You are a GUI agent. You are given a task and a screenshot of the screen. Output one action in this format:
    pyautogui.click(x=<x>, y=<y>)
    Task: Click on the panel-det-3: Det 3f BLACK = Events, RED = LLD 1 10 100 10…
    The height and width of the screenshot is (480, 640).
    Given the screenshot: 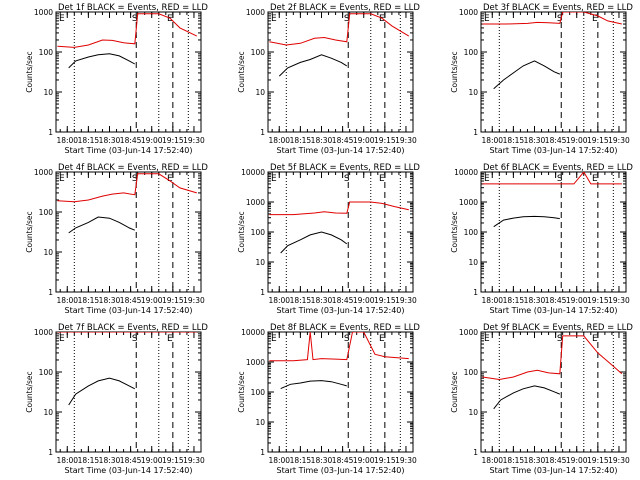 What is the action you would take?
    pyautogui.click(x=541, y=79)
    